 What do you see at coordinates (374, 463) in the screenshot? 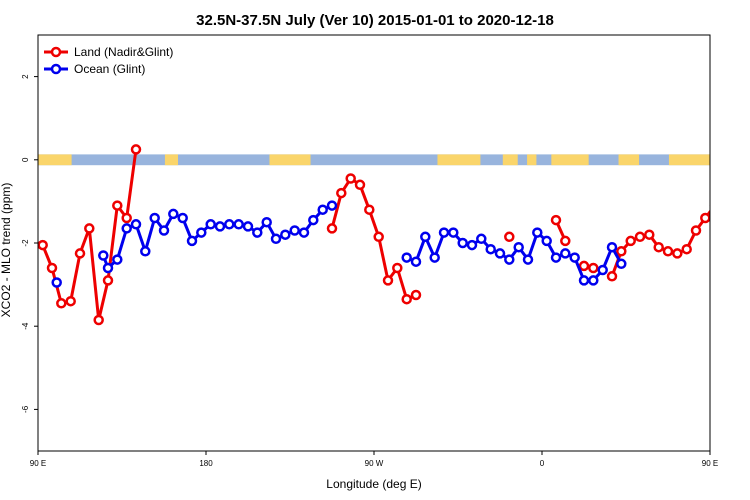
I see `x-tick-label: 90 W` at bounding box center [374, 463].